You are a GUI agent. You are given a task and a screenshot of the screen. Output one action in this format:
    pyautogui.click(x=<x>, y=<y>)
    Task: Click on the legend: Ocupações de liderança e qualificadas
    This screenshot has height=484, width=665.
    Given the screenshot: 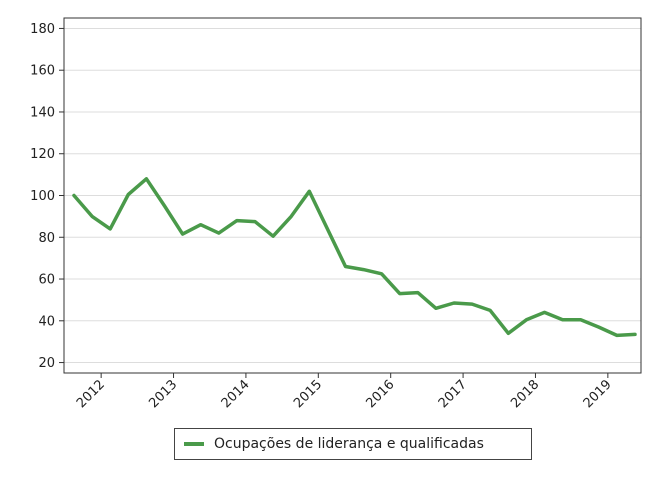 What is the action you would take?
    pyautogui.click(x=353, y=444)
    